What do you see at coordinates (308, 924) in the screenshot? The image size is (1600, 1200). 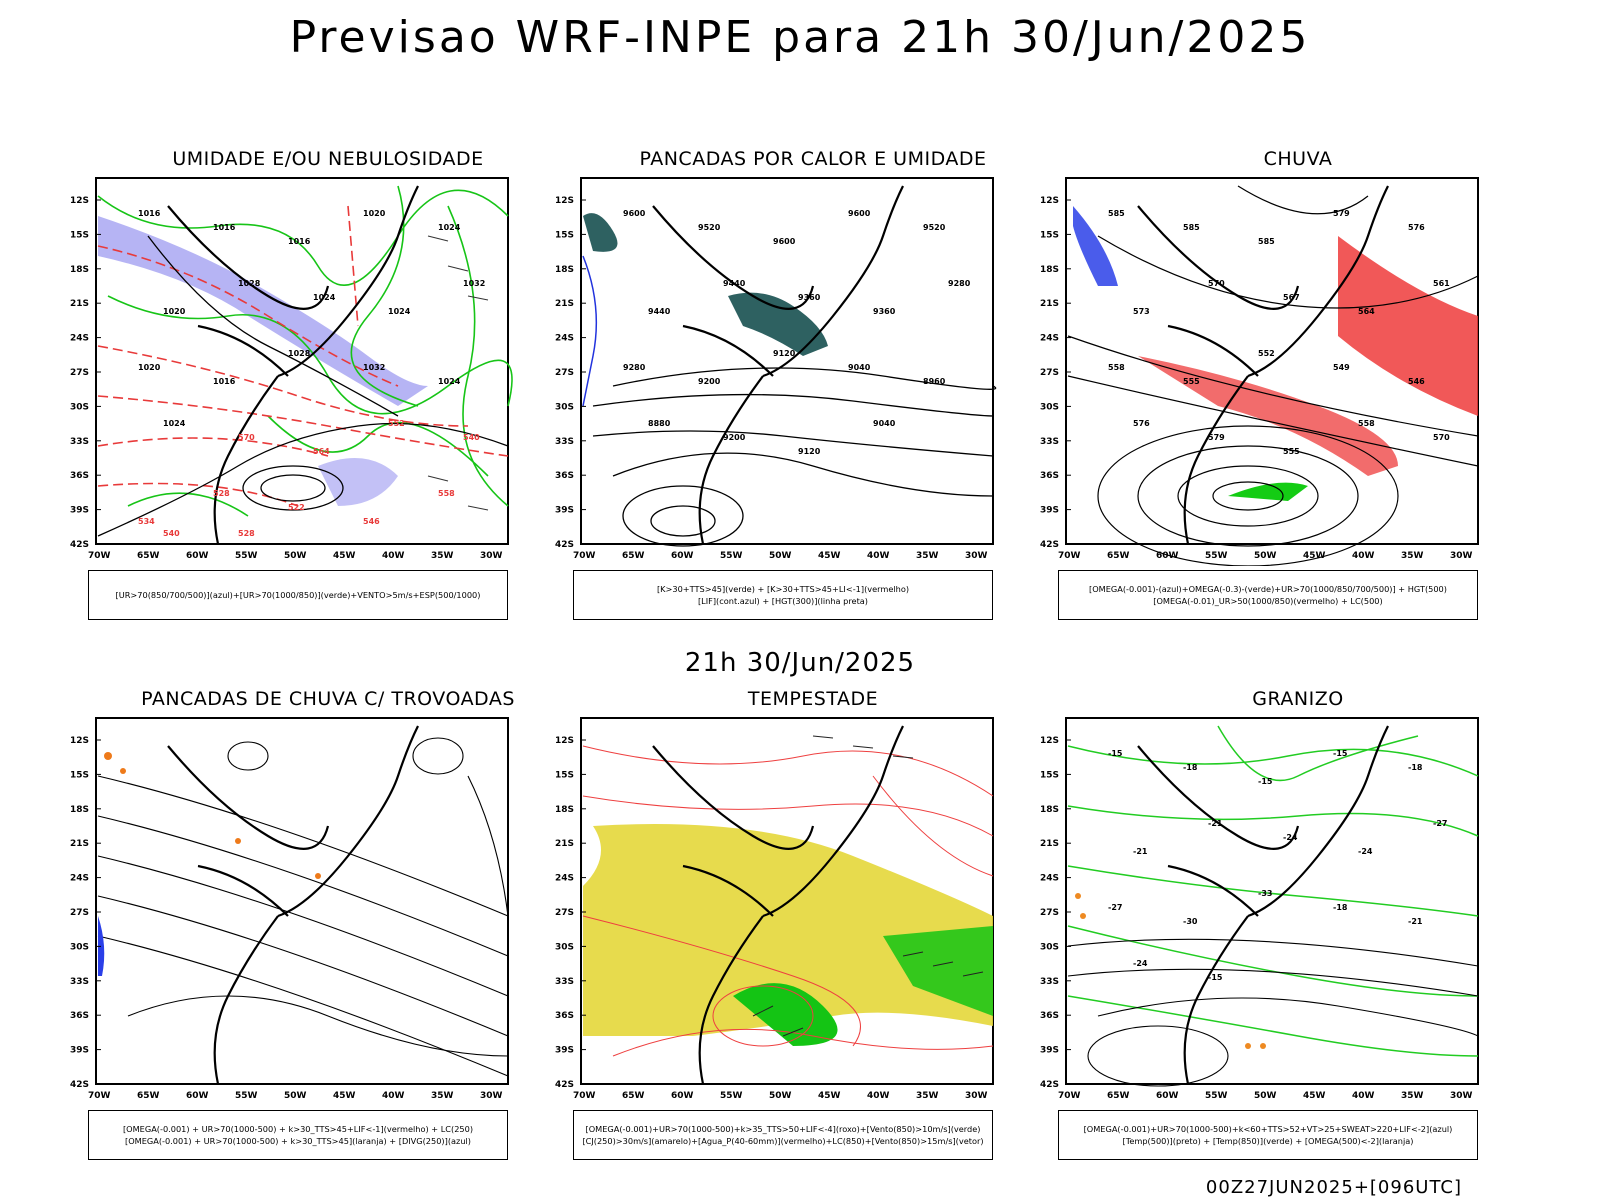 I see `panel-trovoadas: PANCADAS DE CHUVA C/ TROVOADAS` at bounding box center [308, 924].